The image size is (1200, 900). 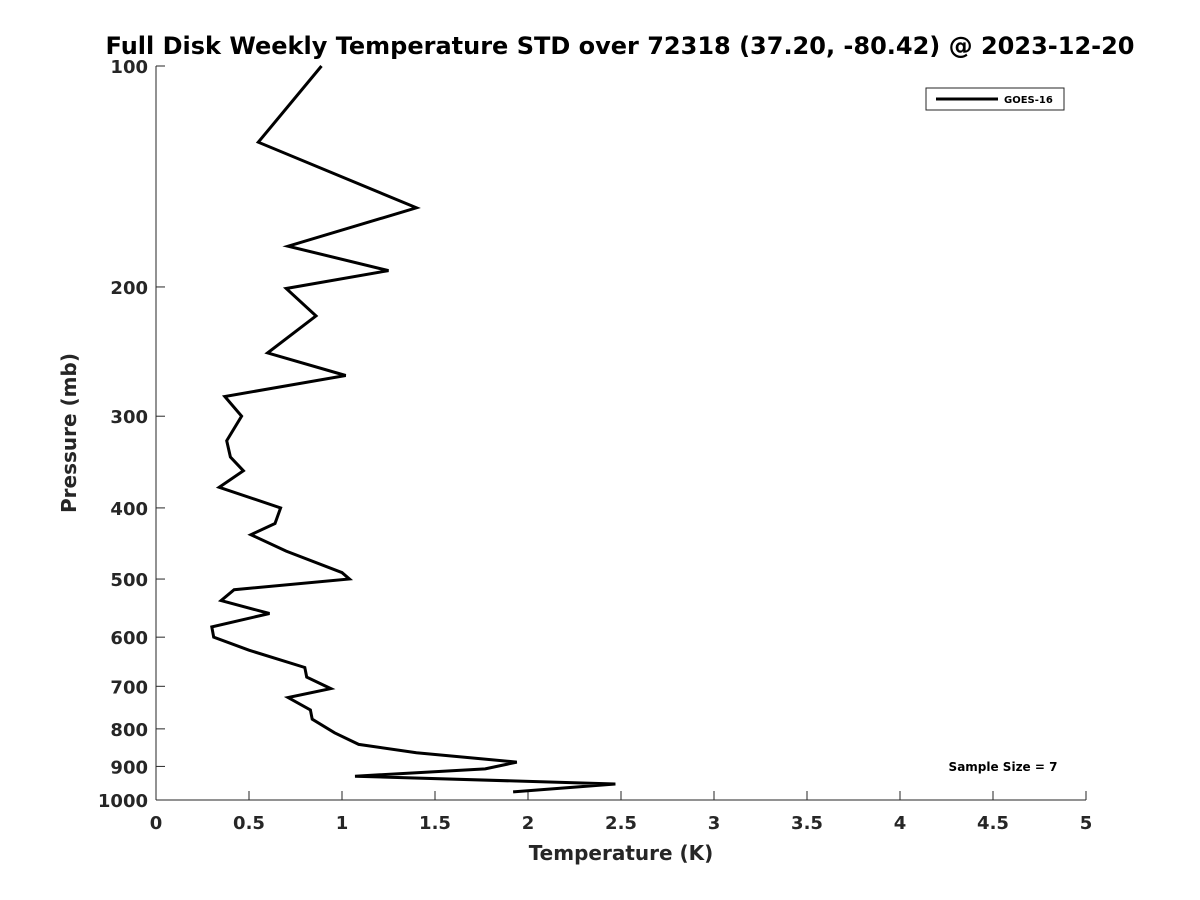 What do you see at coordinates (123, 801) in the screenshot?
I see `y-tick-label: 1000` at bounding box center [123, 801].